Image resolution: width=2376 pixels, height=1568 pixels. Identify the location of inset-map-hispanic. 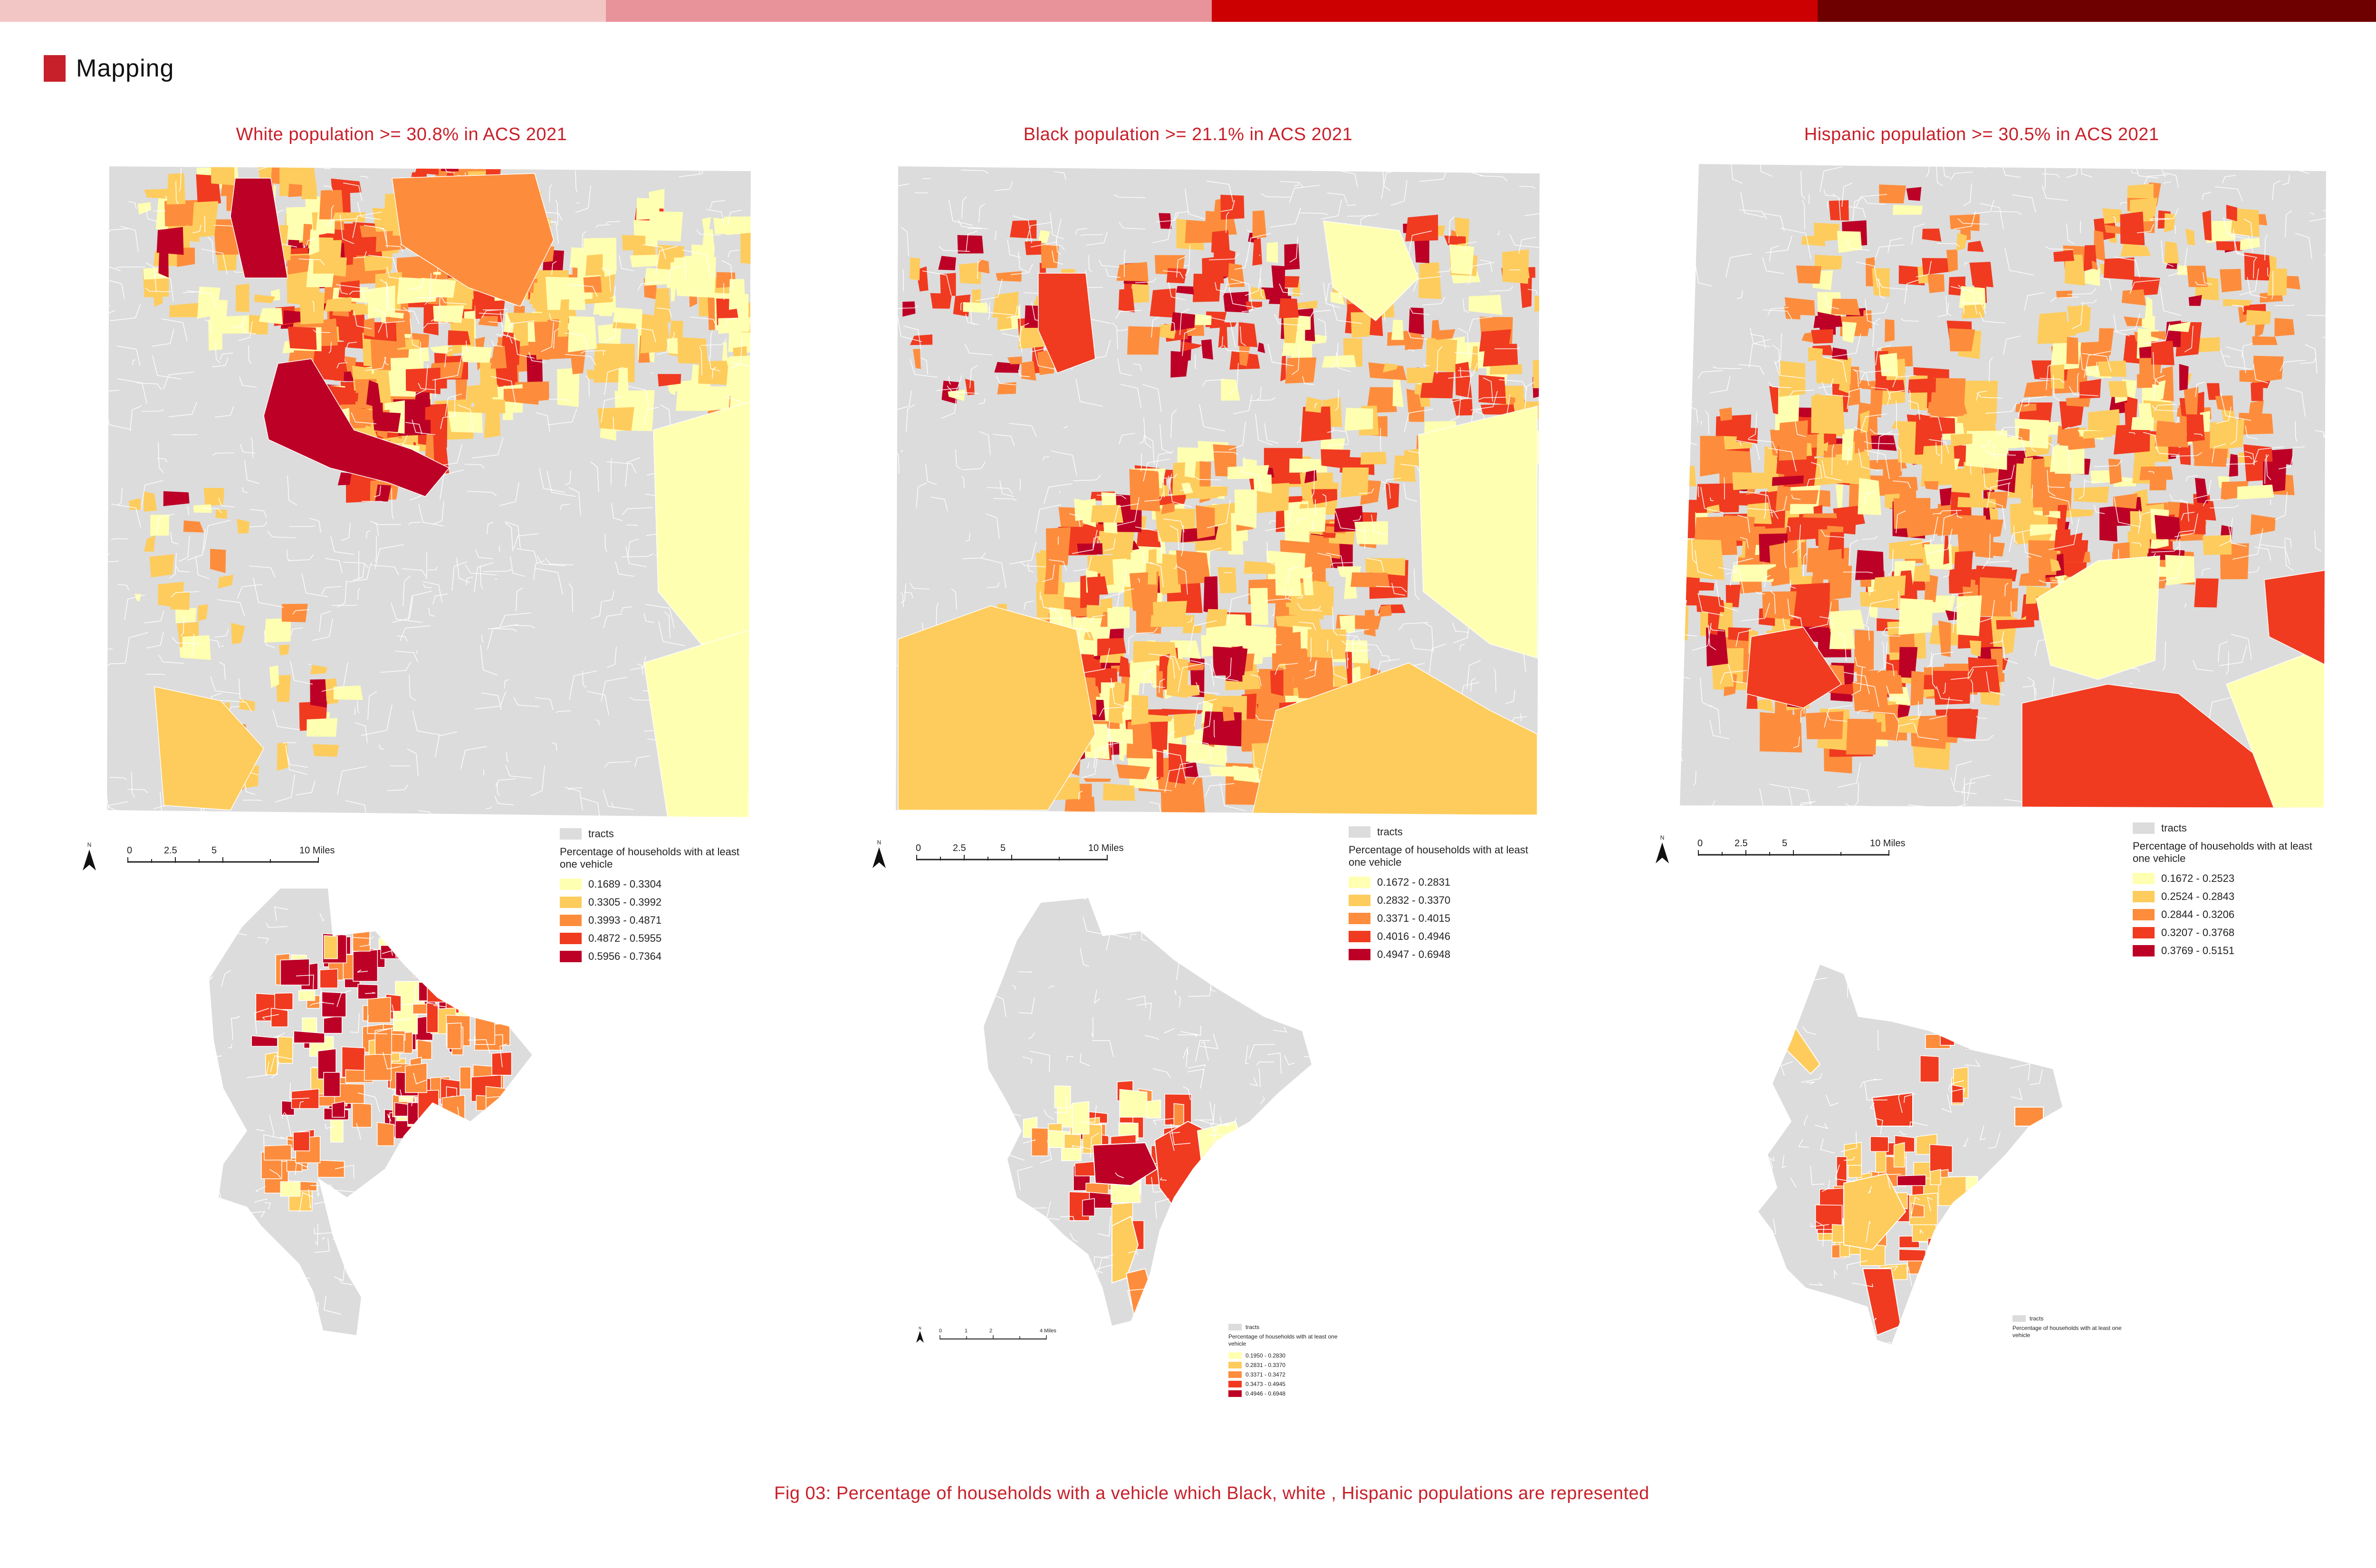
(1910, 1155).